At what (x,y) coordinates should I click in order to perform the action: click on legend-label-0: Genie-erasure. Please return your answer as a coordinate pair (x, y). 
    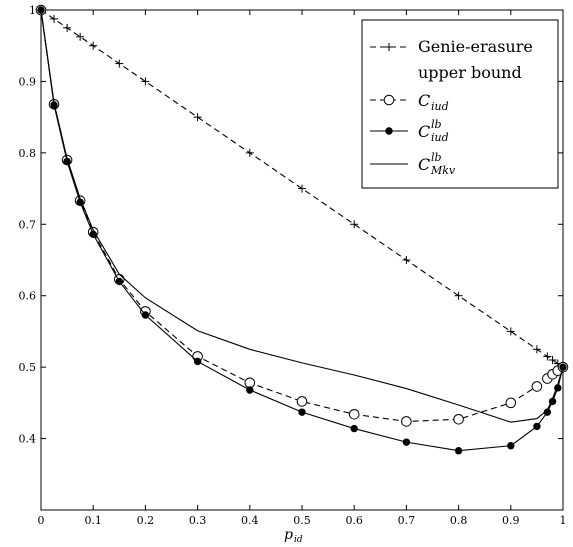
    Looking at the image, I should click on (475, 46).